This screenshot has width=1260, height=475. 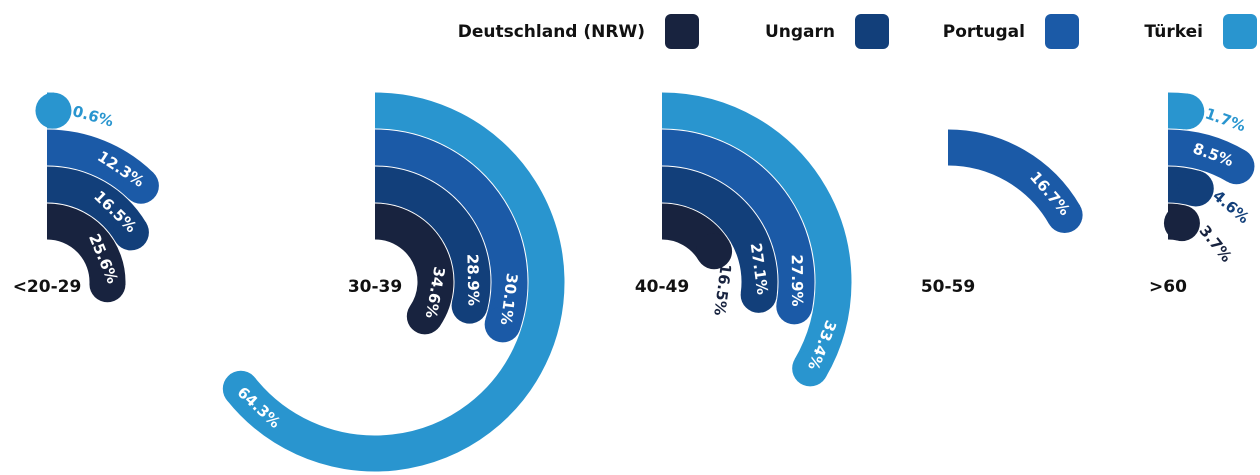 What do you see at coordinates (984, 32) in the screenshot?
I see `legend-label: Portugal` at bounding box center [984, 32].